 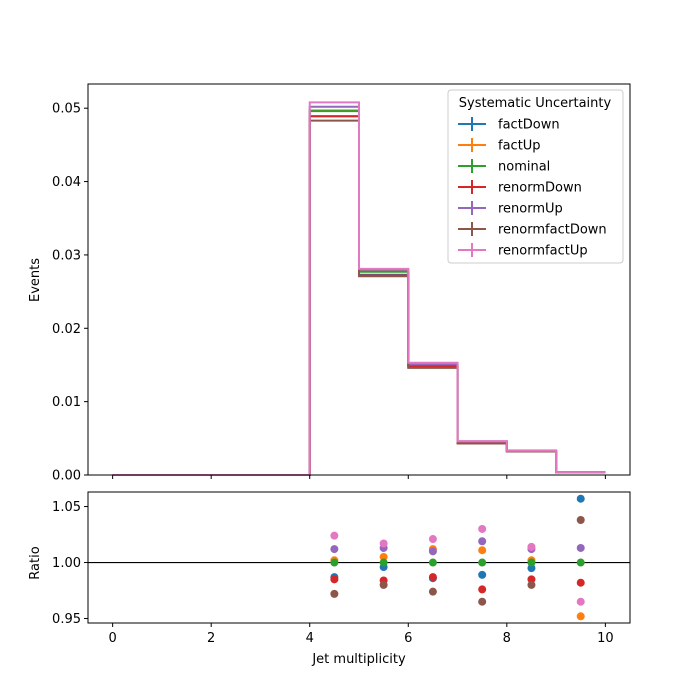 What do you see at coordinates (211, 638) in the screenshot?
I see `ratio-x-tick-label: 2` at bounding box center [211, 638].